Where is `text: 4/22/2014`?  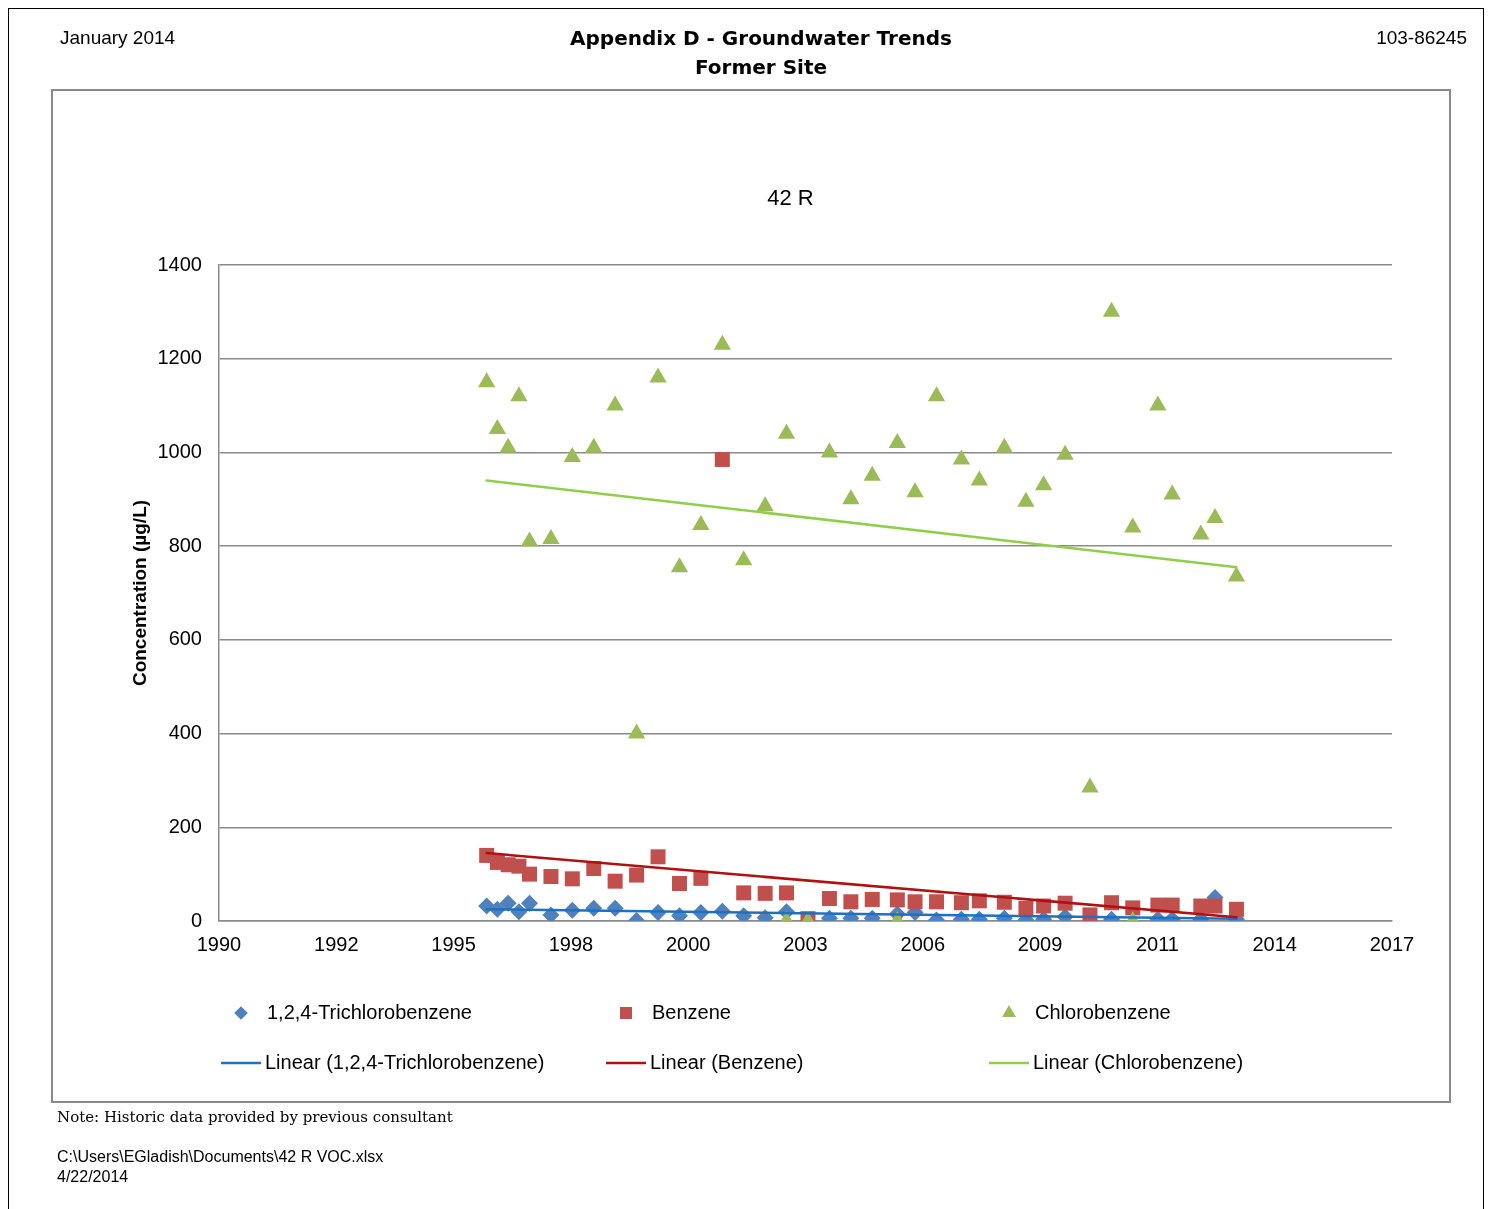 text: 4/22/2014 is located at coordinates (93, 1177).